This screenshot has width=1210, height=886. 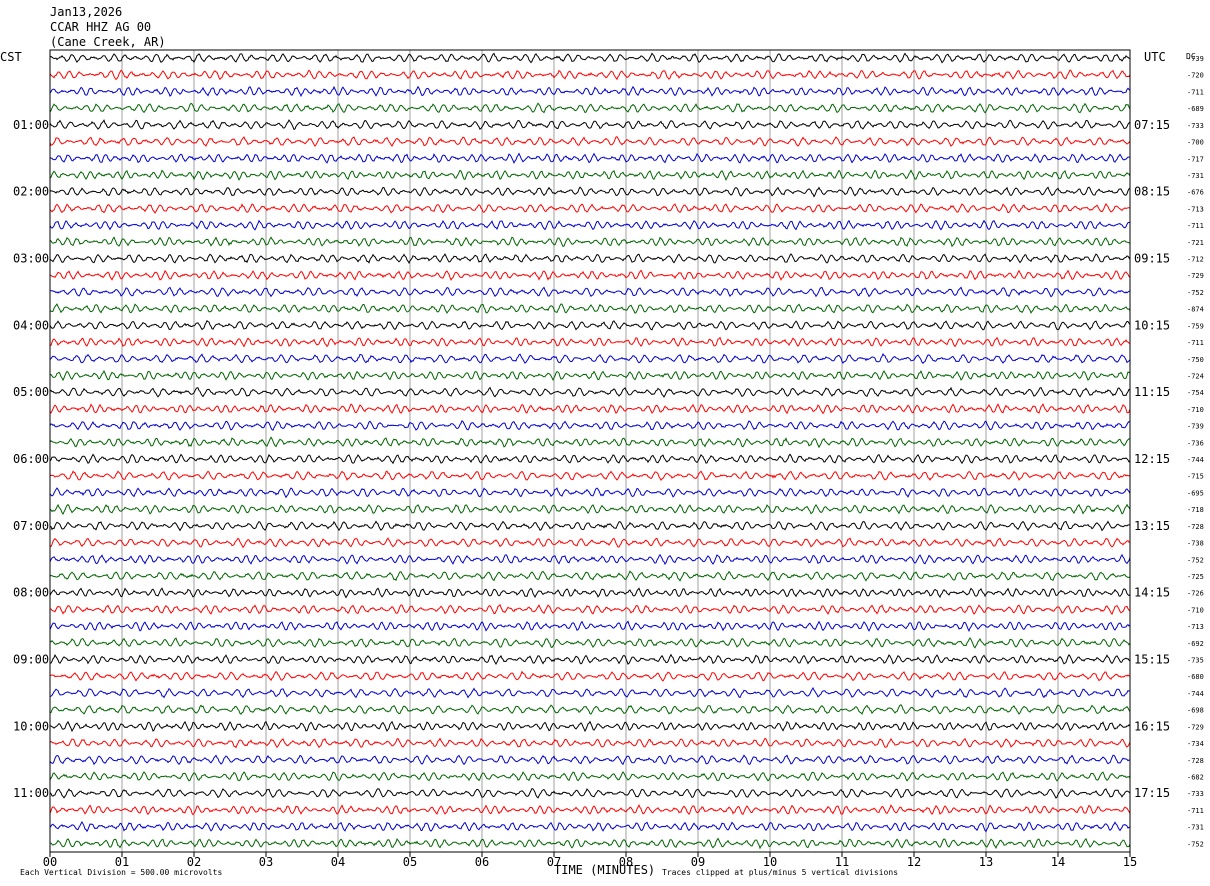 What do you see at coordinates (410, 862) in the screenshot?
I see `x-tick-label: 05` at bounding box center [410, 862].